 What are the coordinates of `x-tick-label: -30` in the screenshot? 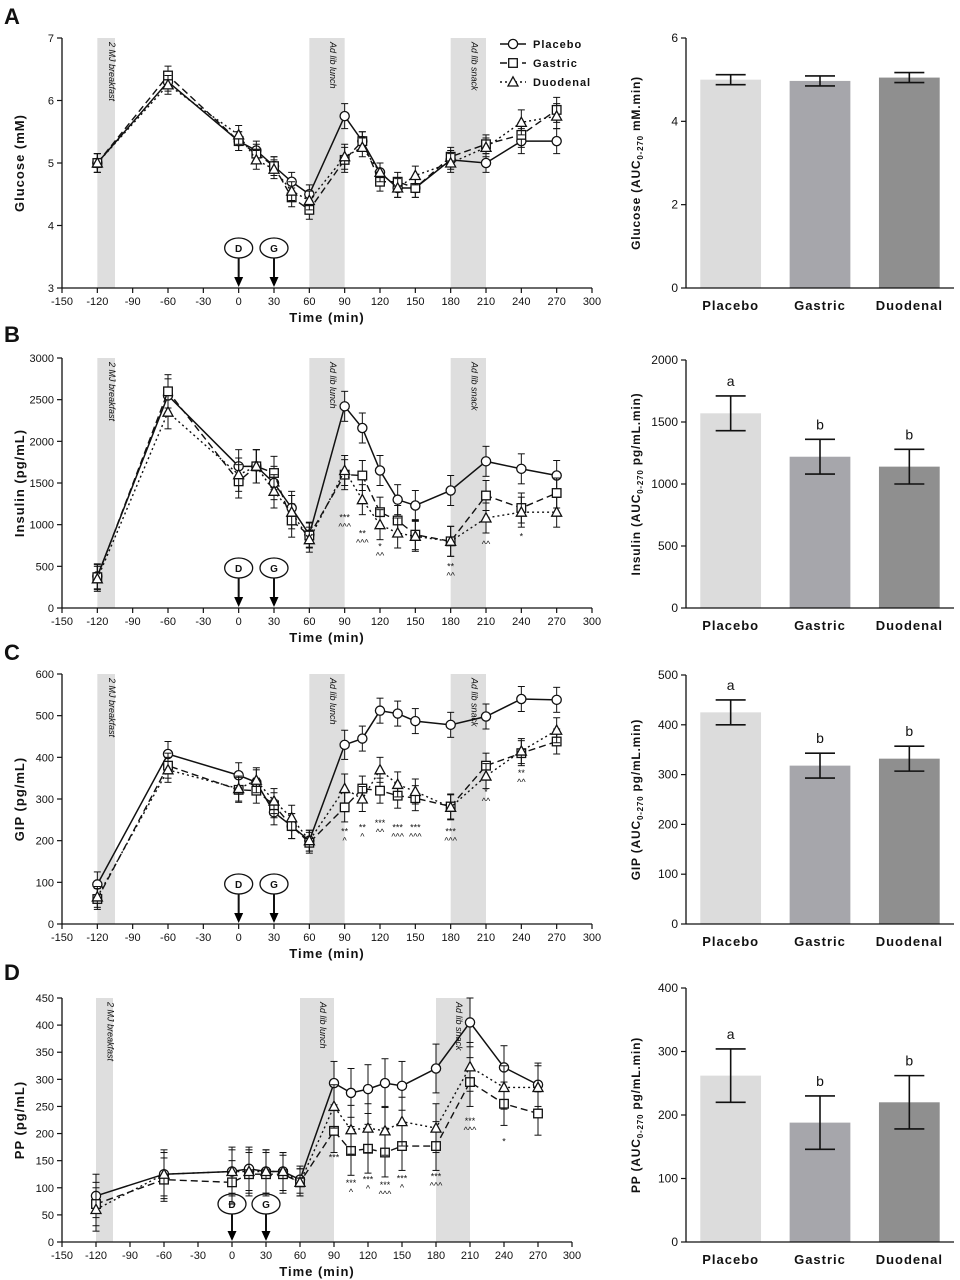 It's located at (203, 938).